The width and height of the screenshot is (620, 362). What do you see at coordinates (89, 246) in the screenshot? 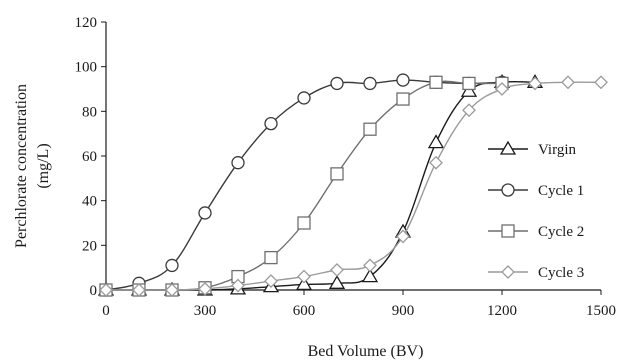
I see `y-tick-label: 20` at bounding box center [89, 246].